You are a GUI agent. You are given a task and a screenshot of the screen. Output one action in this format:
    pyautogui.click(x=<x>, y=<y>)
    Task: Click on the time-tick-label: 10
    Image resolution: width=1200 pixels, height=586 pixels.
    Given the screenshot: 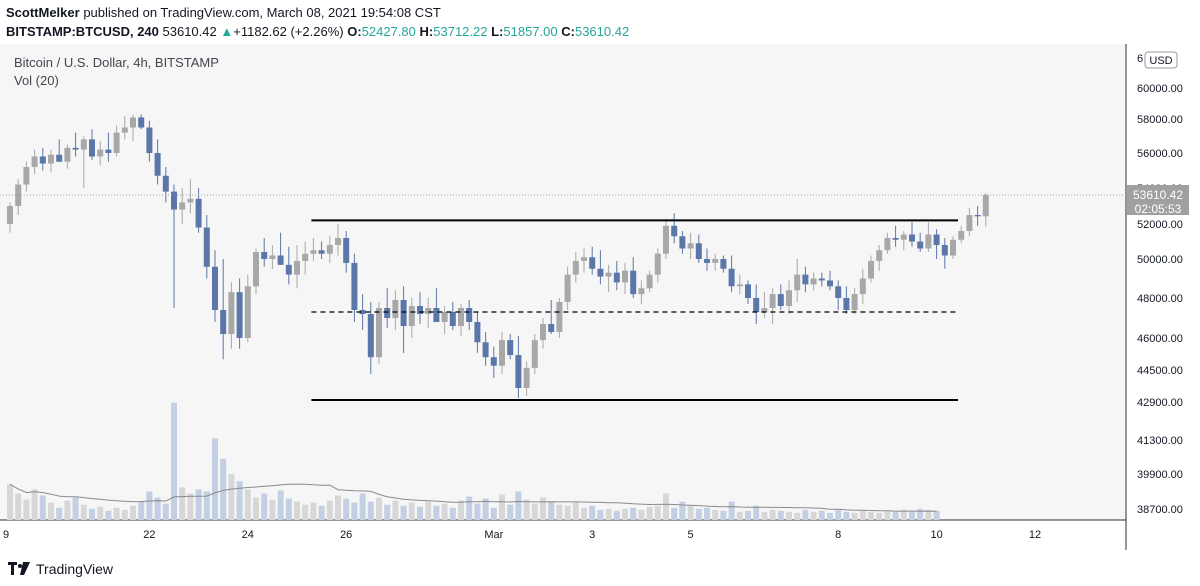 What is the action you would take?
    pyautogui.click(x=936, y=535)
    